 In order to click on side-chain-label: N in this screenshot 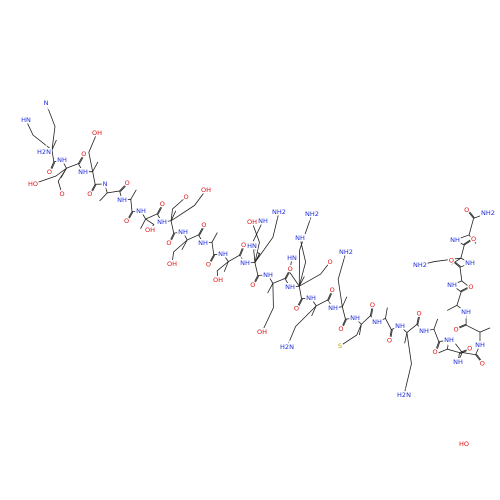, I will do `click(46, 103)`.